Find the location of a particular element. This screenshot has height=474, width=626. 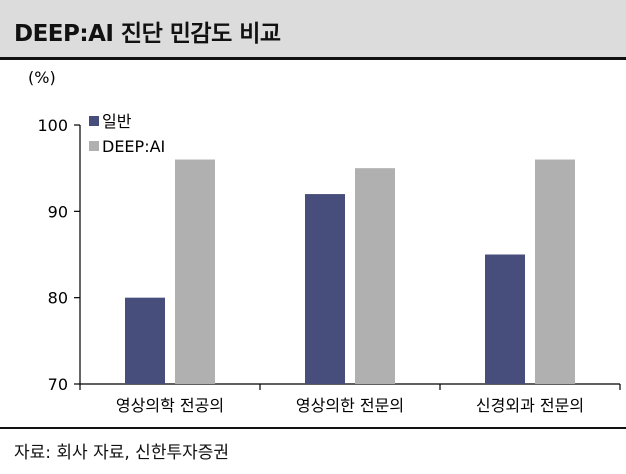

x-category-label: 신경외과 전문의 is located at coordinates (530, 405).